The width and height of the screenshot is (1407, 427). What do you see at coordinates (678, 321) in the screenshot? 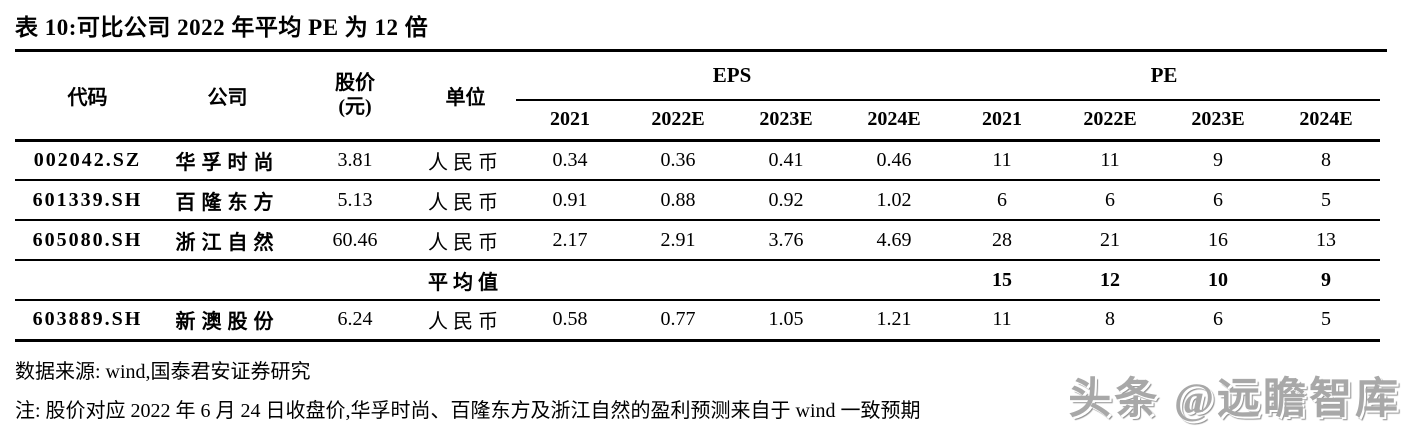
I see `eps-cell: 0.77` at bounding box center [678, 321].